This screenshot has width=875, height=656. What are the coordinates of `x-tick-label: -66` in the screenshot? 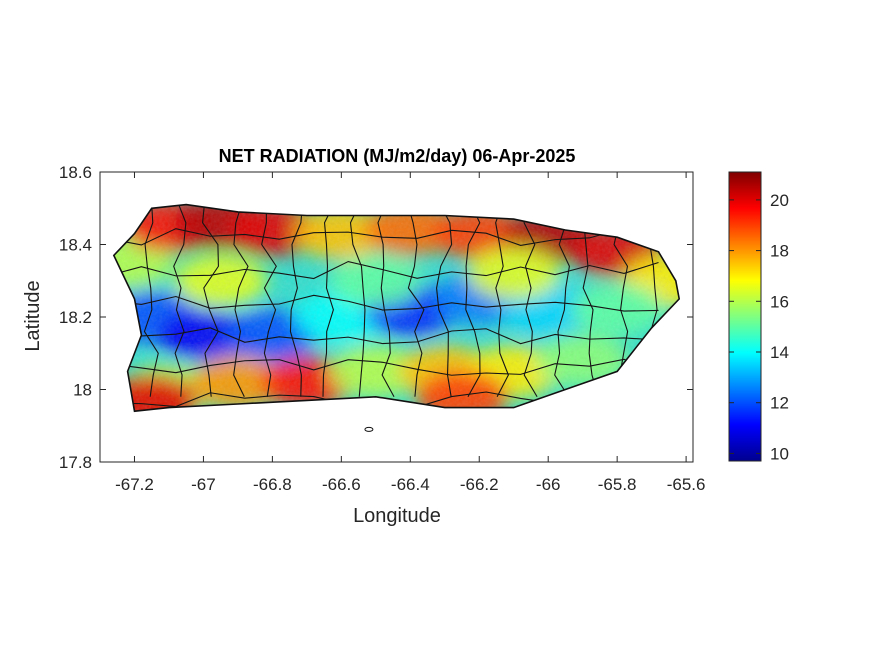 It's located at (548, 484).